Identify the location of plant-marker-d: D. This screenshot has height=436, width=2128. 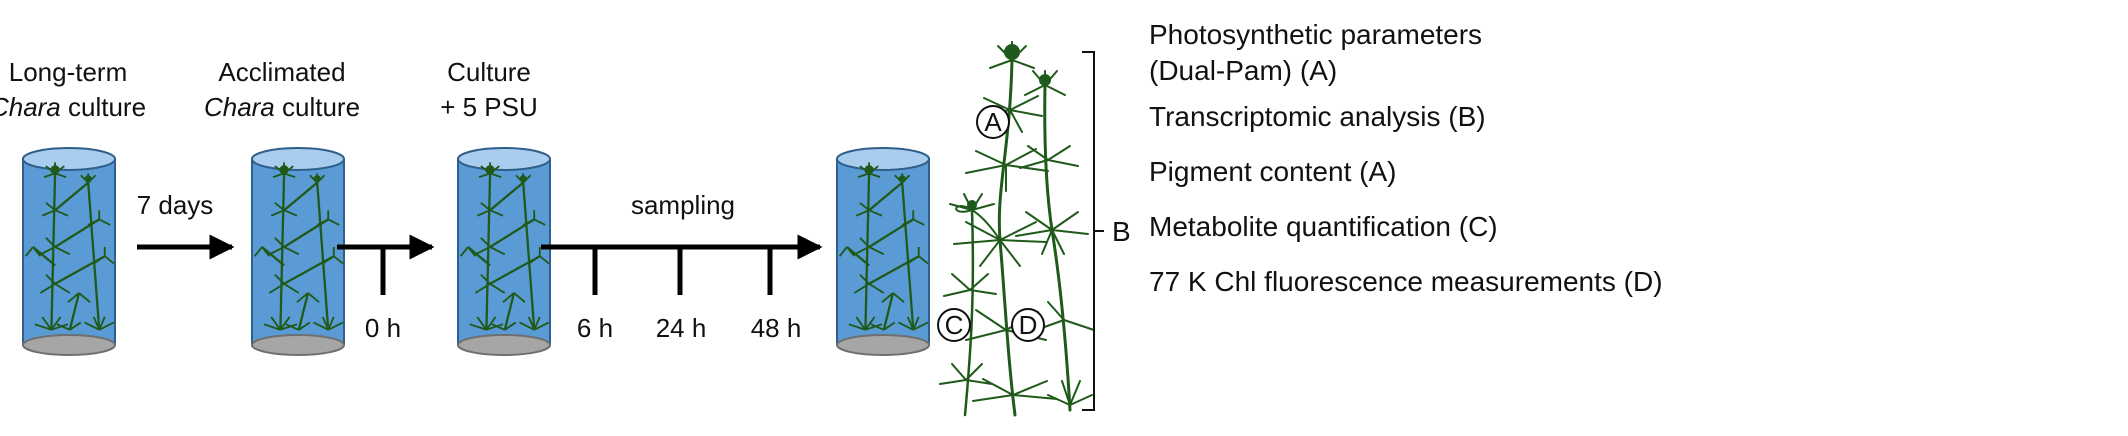
(1028, 325).